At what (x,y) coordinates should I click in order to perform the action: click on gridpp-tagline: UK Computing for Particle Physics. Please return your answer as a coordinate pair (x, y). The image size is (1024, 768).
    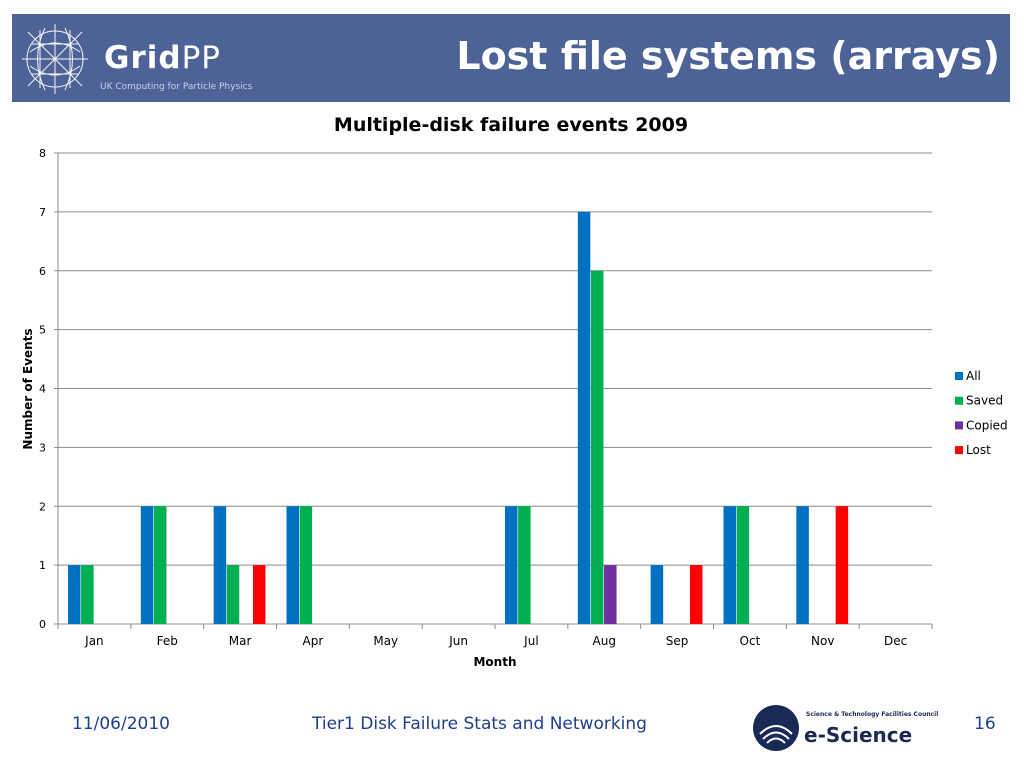
    Looking at the image, I should click on (176, 87).